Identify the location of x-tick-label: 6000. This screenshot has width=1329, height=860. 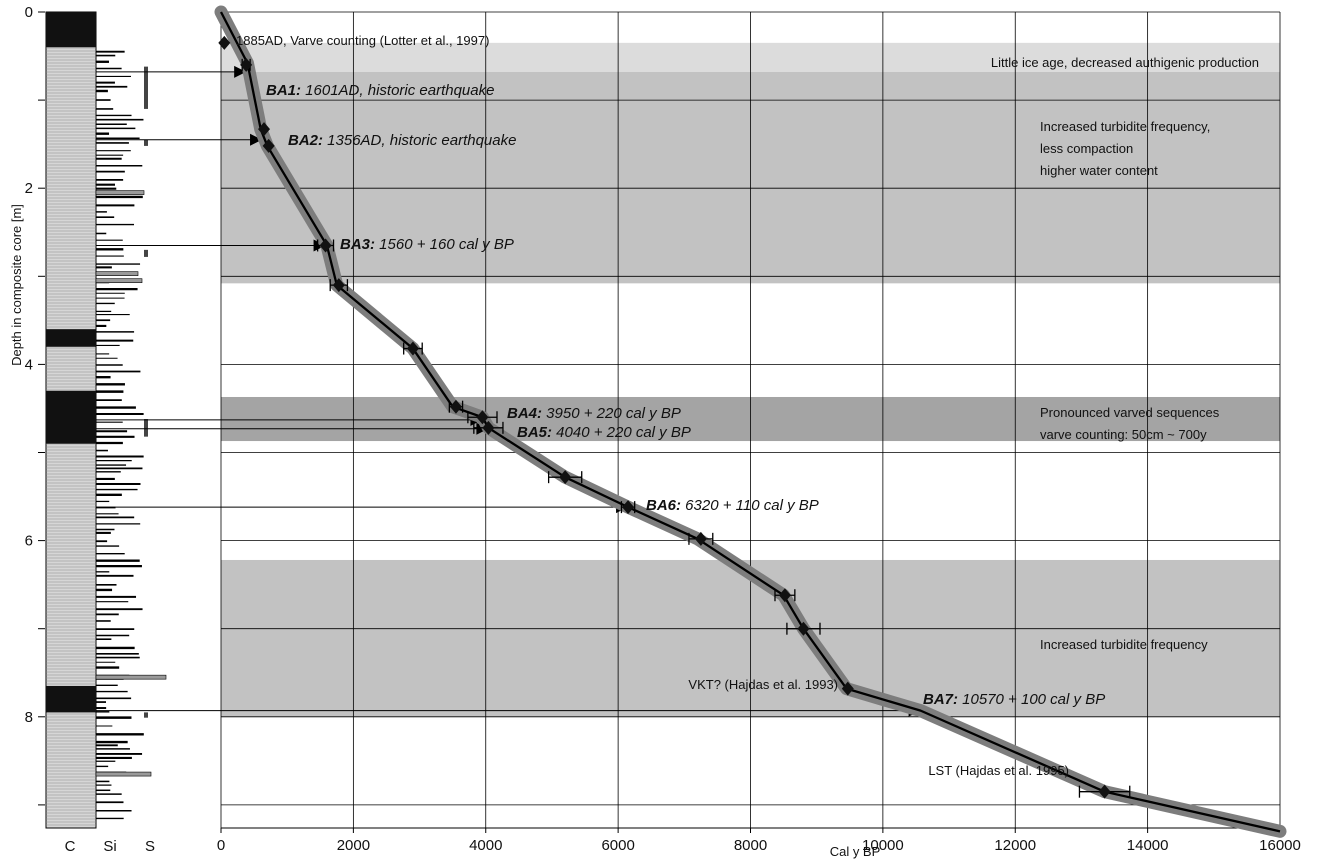
(617, 845).